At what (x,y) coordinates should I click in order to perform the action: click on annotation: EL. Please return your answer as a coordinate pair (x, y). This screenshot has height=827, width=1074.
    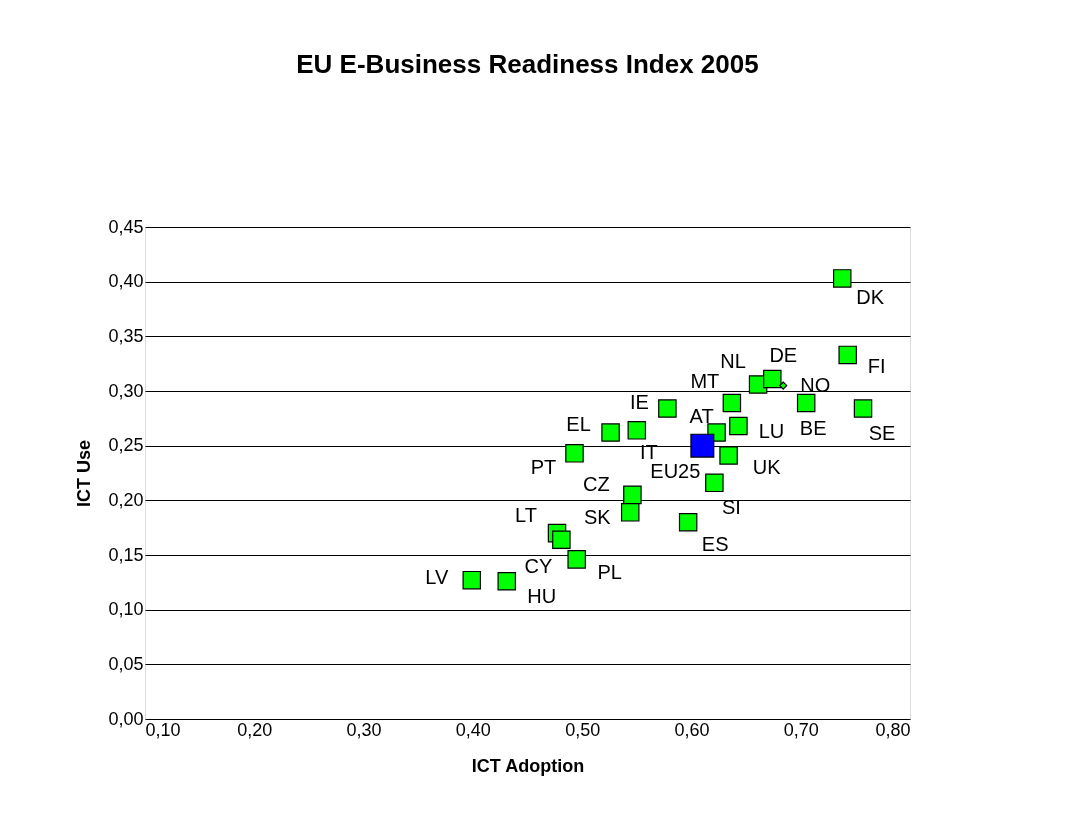
    Looking at the image, I should click on (578, 423).